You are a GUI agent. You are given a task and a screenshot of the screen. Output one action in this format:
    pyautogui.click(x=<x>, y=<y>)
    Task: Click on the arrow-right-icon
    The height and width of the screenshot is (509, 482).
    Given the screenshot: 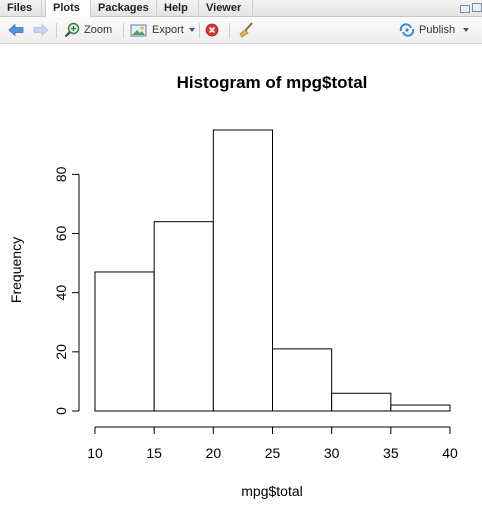 What is the action you would take?
    pyautogui.click(x=41, y=30)
    